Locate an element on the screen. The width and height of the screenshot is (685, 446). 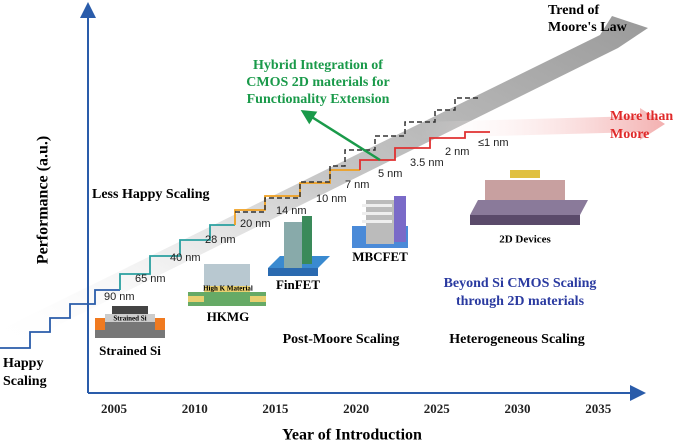
stair-dashed is located at coordinates (356, 155).